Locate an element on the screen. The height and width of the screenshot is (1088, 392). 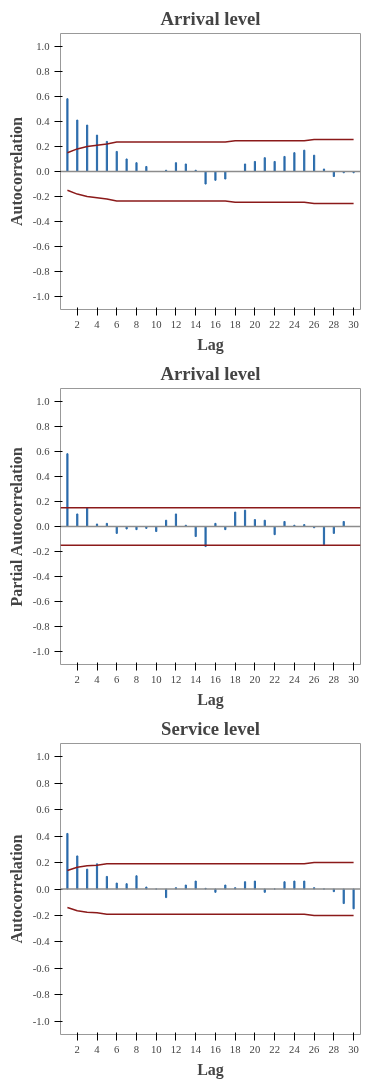
chart-title: Service level is located at coordinates (210, 728).